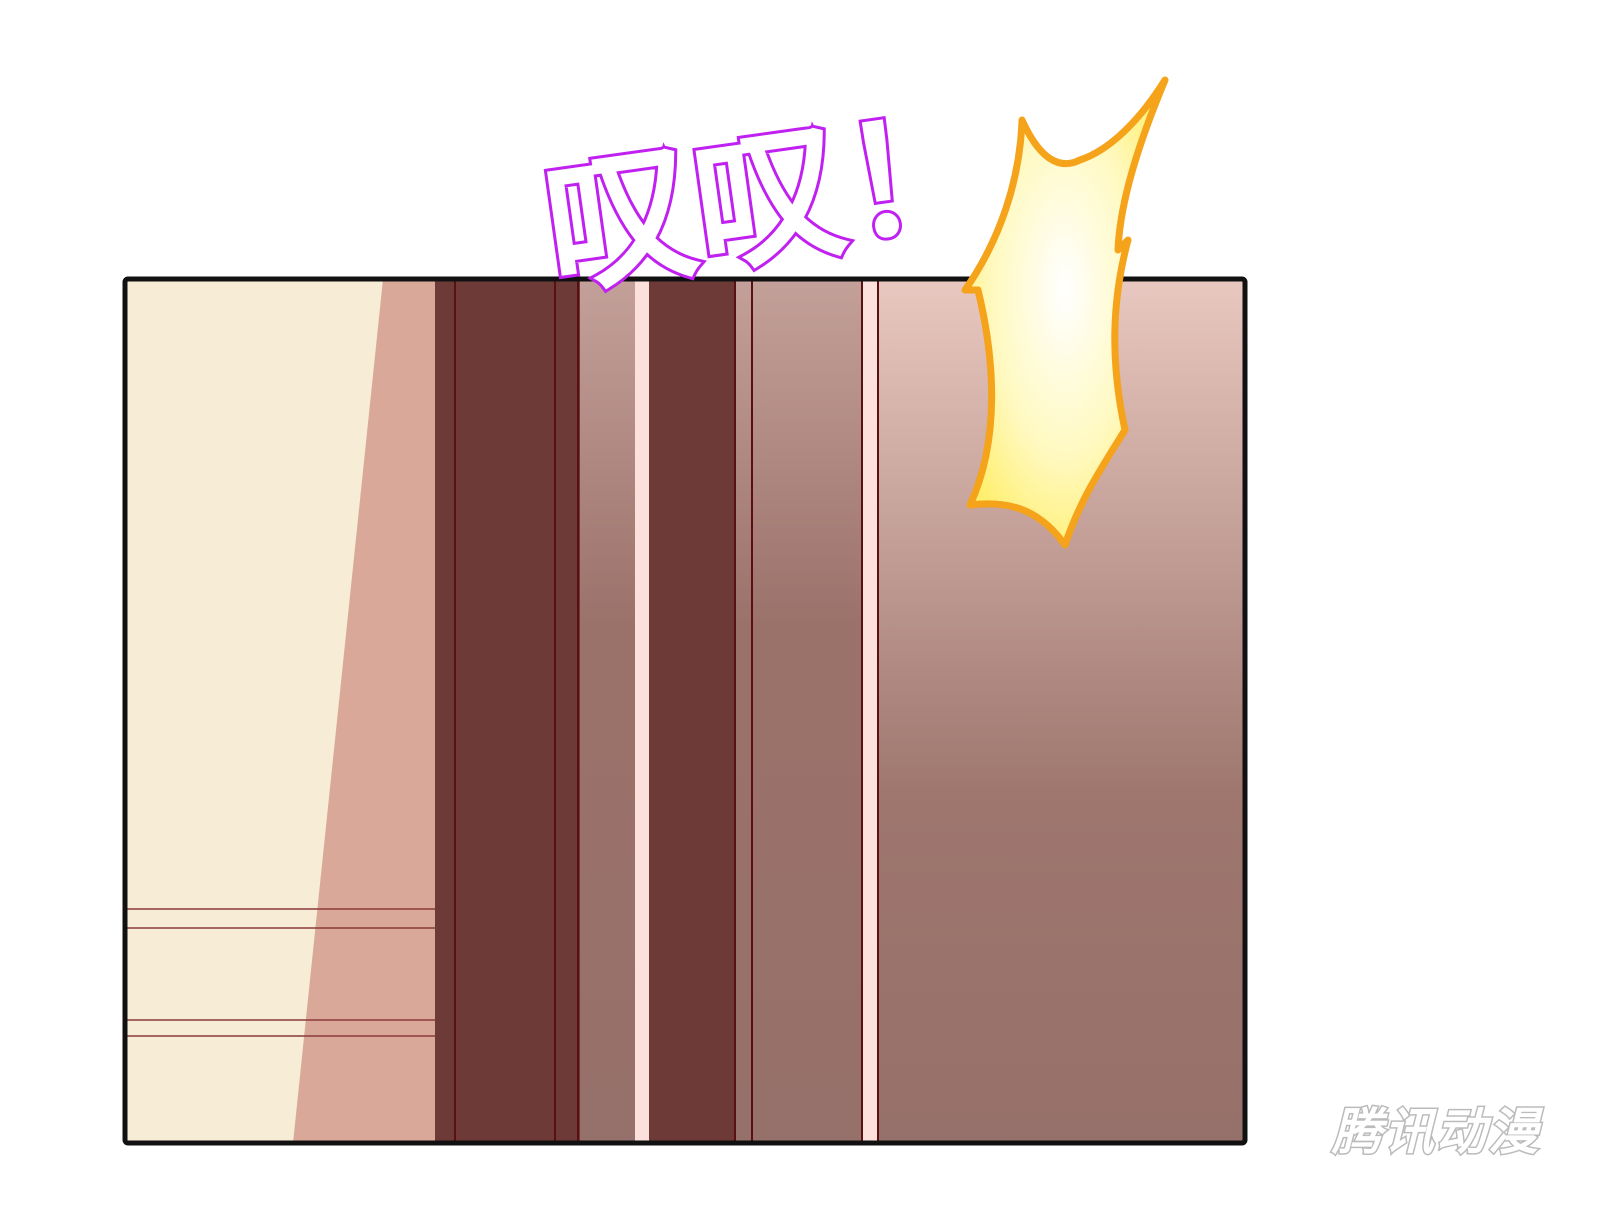  What do you see at coordinates (1065, 312) in the screenshot?
I see `impact-burst` at bounding box center [1065, 312].